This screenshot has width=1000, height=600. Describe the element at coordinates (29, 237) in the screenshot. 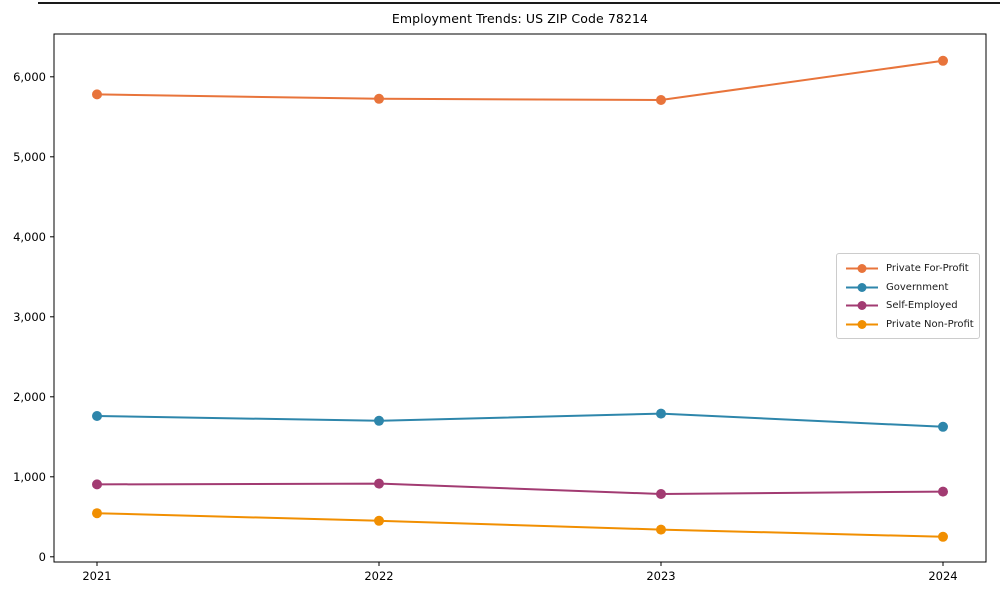

I see `y-tick-label: 4,000` at that location.